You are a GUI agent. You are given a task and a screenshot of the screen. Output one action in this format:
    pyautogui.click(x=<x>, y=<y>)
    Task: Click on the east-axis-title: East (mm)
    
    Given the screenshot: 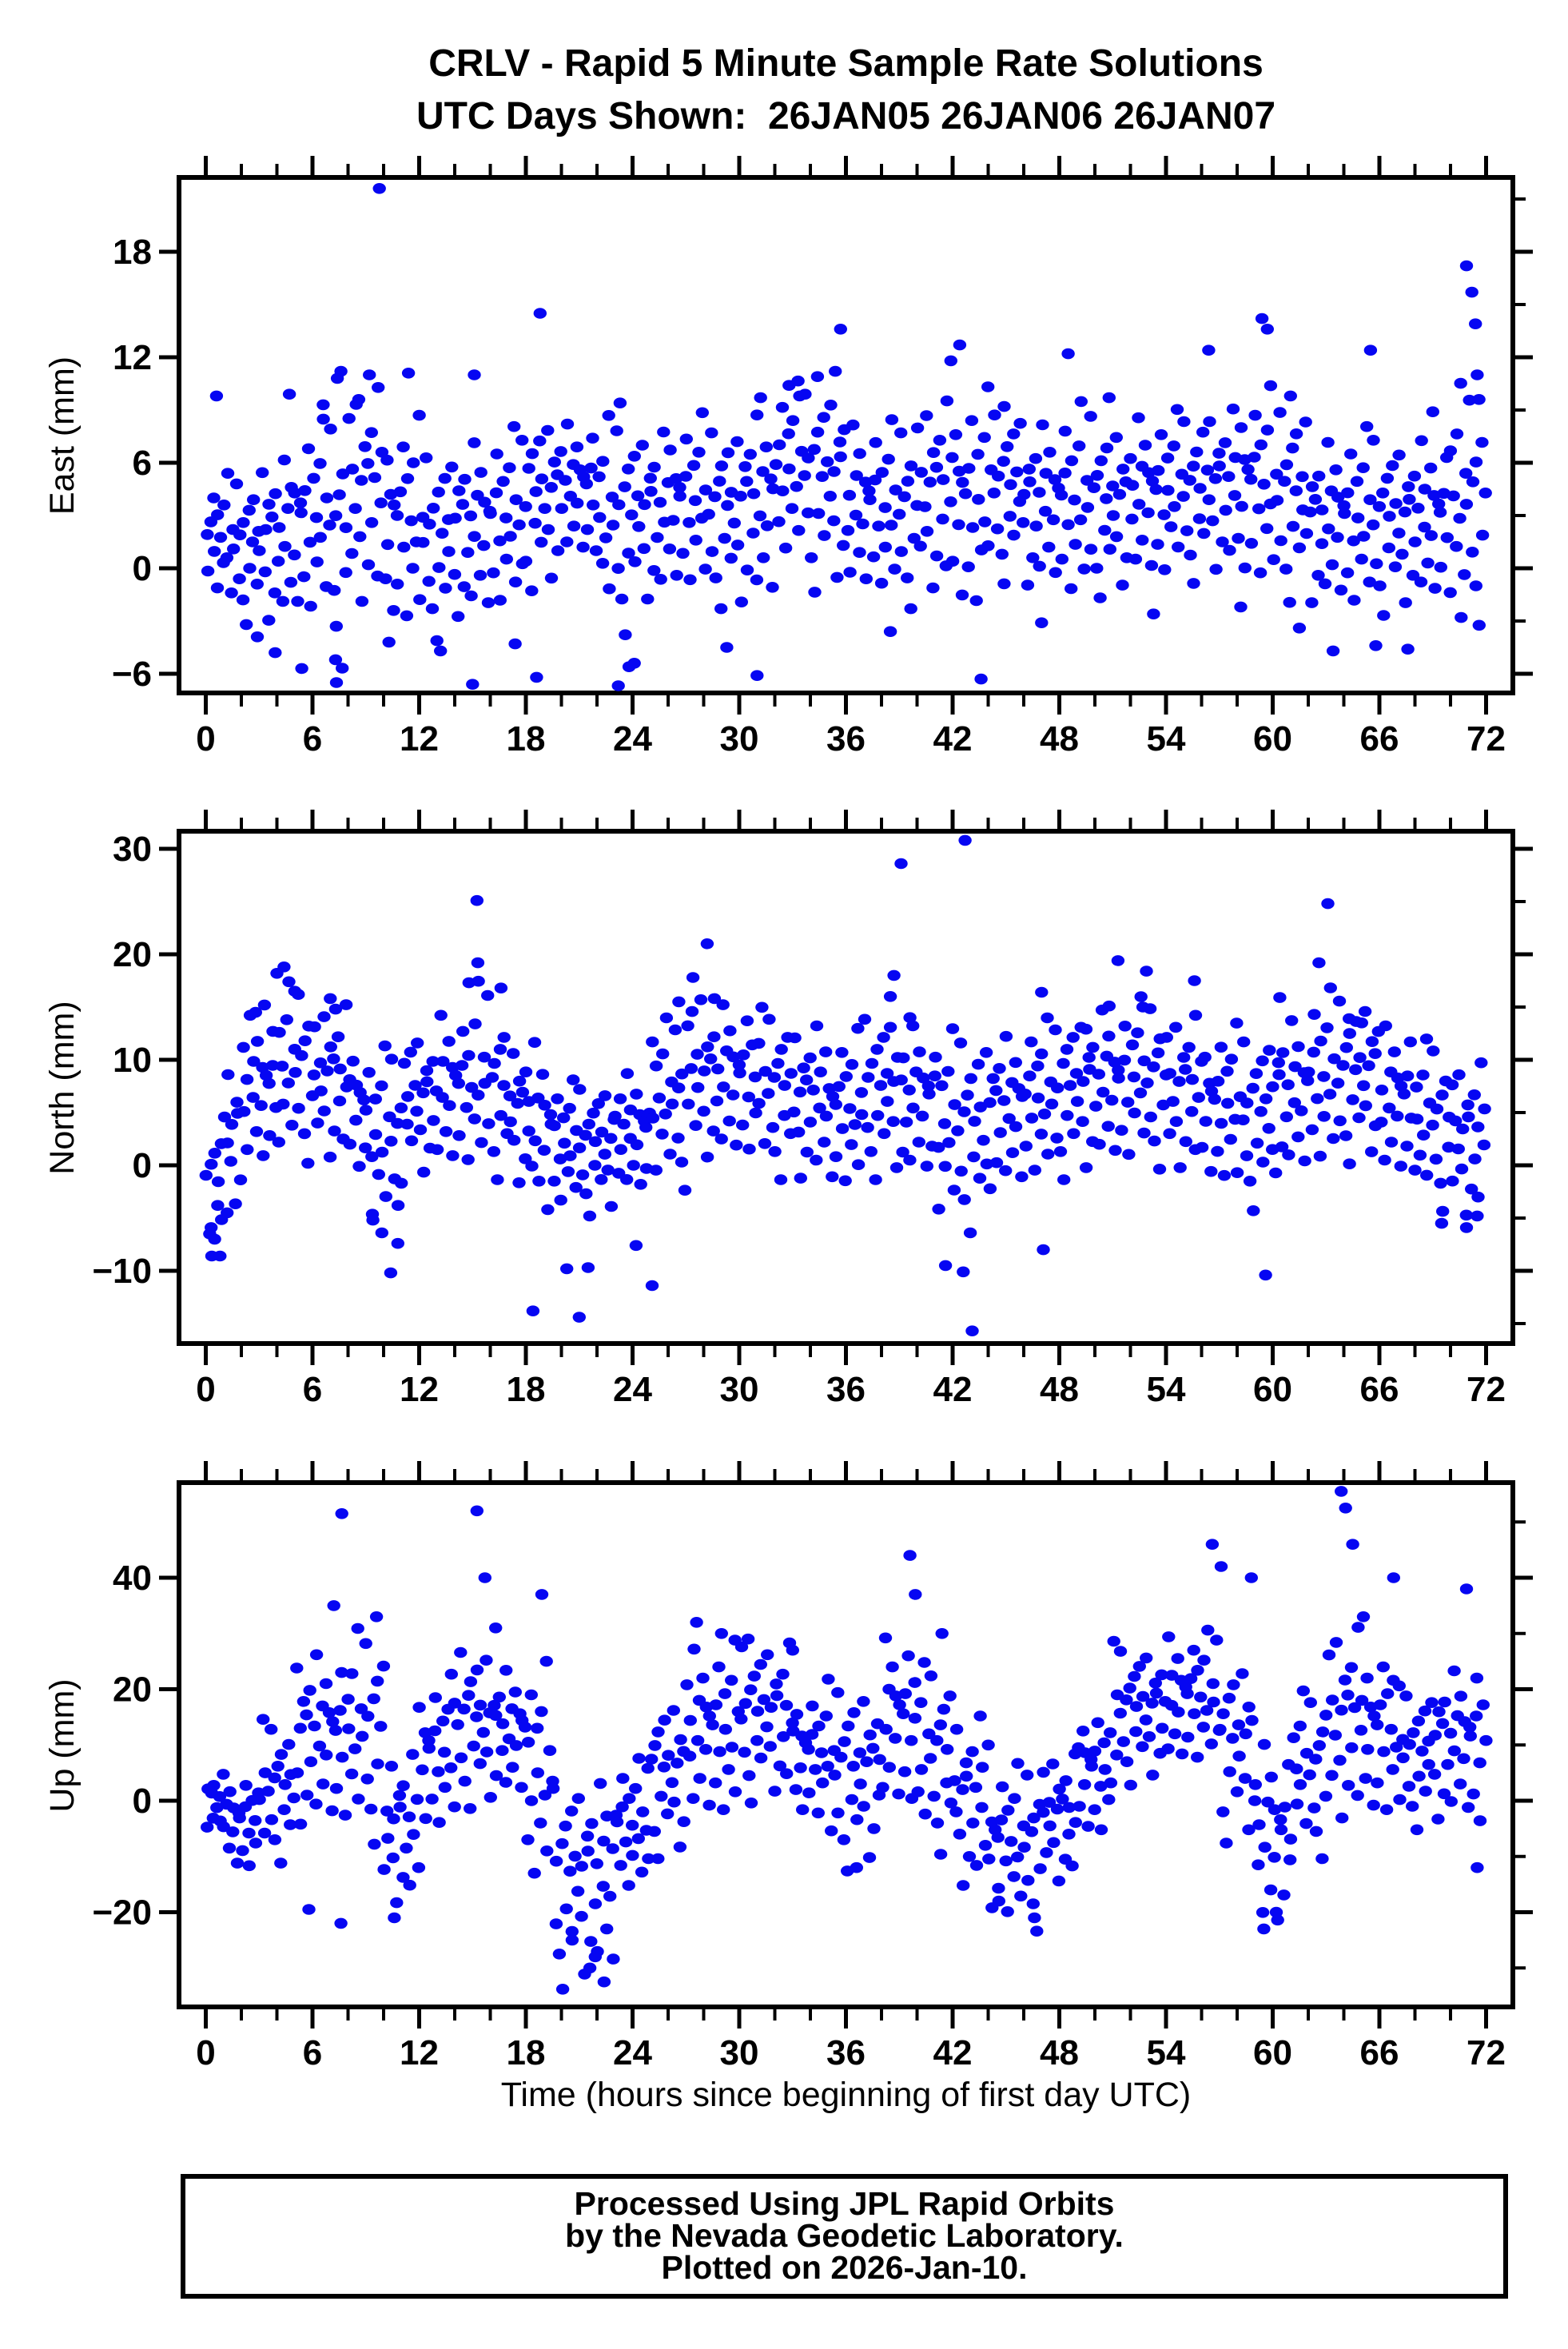 What is the action you would take?
    pyautogui.click(x=62, y=436)
    